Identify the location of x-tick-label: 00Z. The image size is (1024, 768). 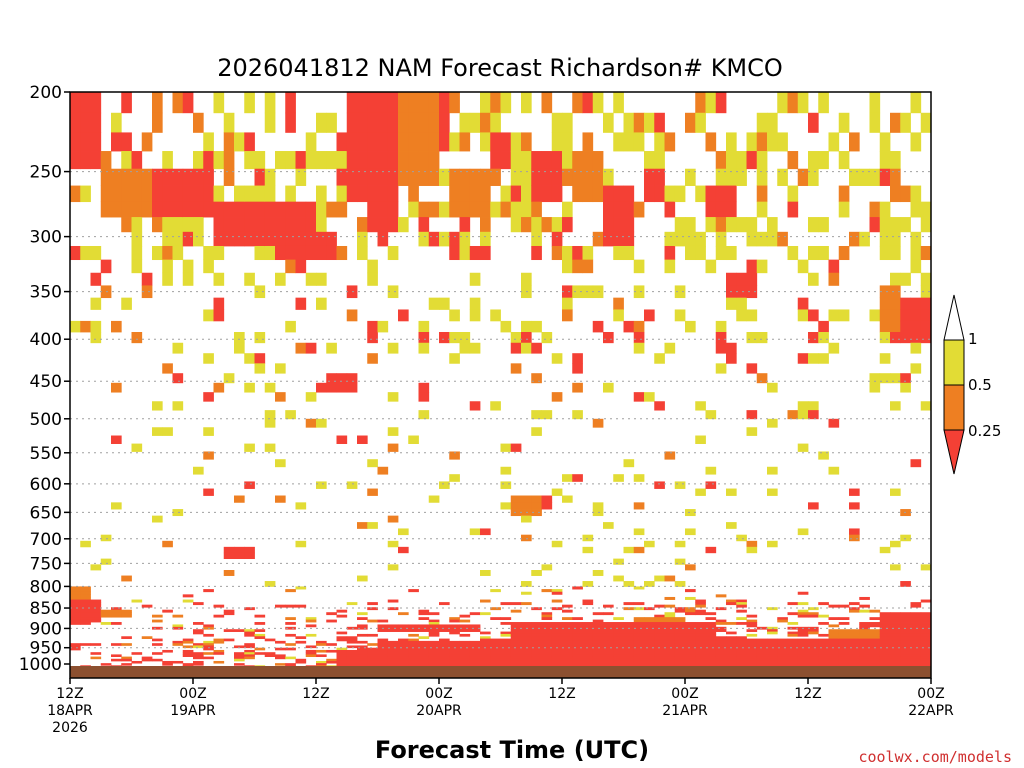
(684, 694).